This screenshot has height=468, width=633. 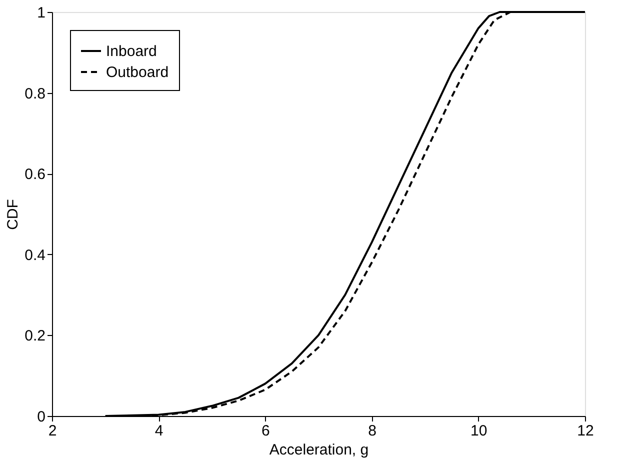 I want to click on x-axis-title: Acceleration, g, so click(x=319, y=450).